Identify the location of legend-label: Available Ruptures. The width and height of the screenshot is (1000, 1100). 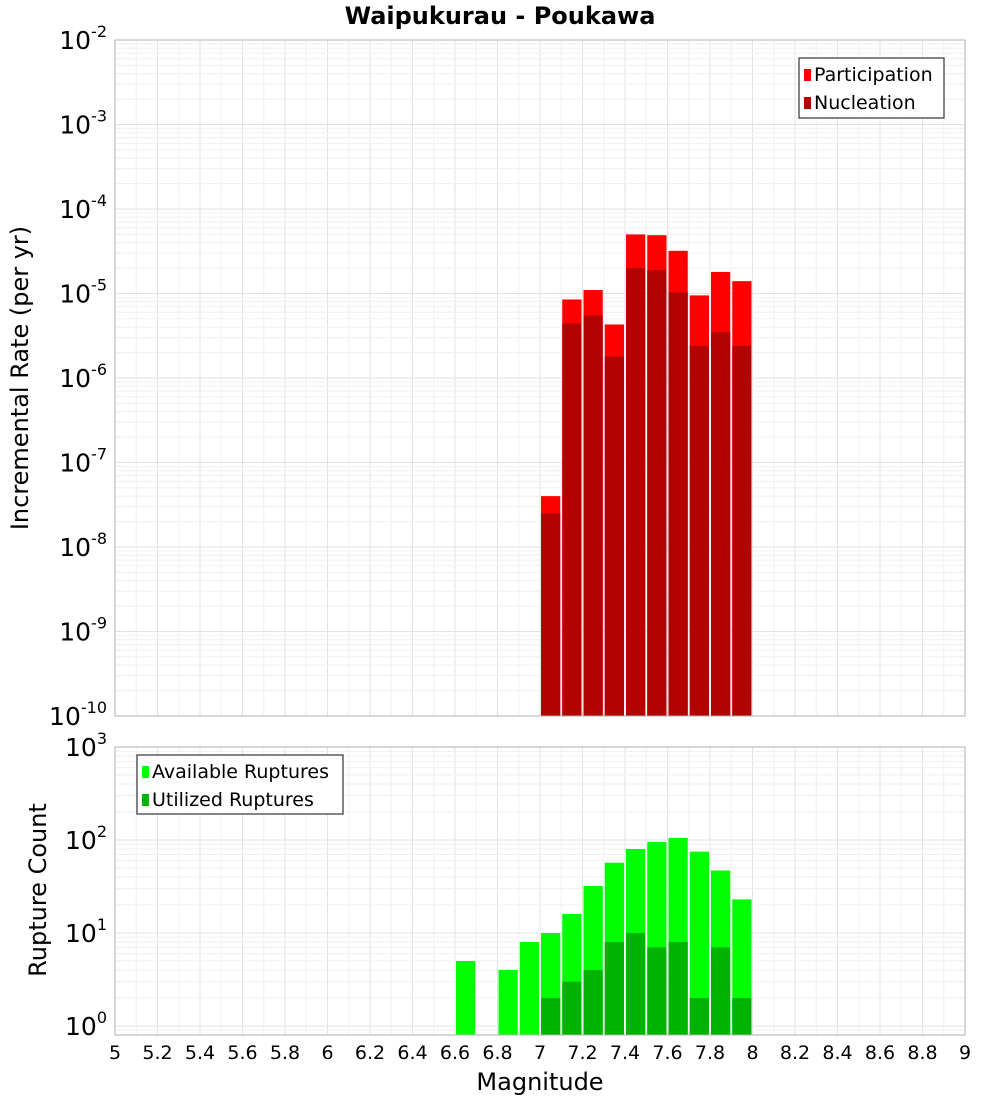
(240, 772).